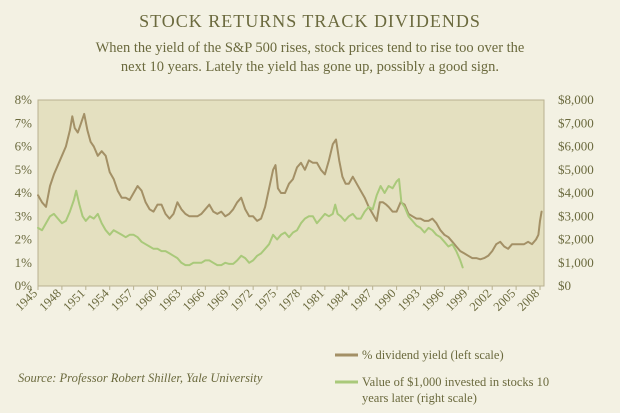 This screenshot has width=620, height=413. I want to click on y-right-tick-label: $4,000, so click(576, 192).